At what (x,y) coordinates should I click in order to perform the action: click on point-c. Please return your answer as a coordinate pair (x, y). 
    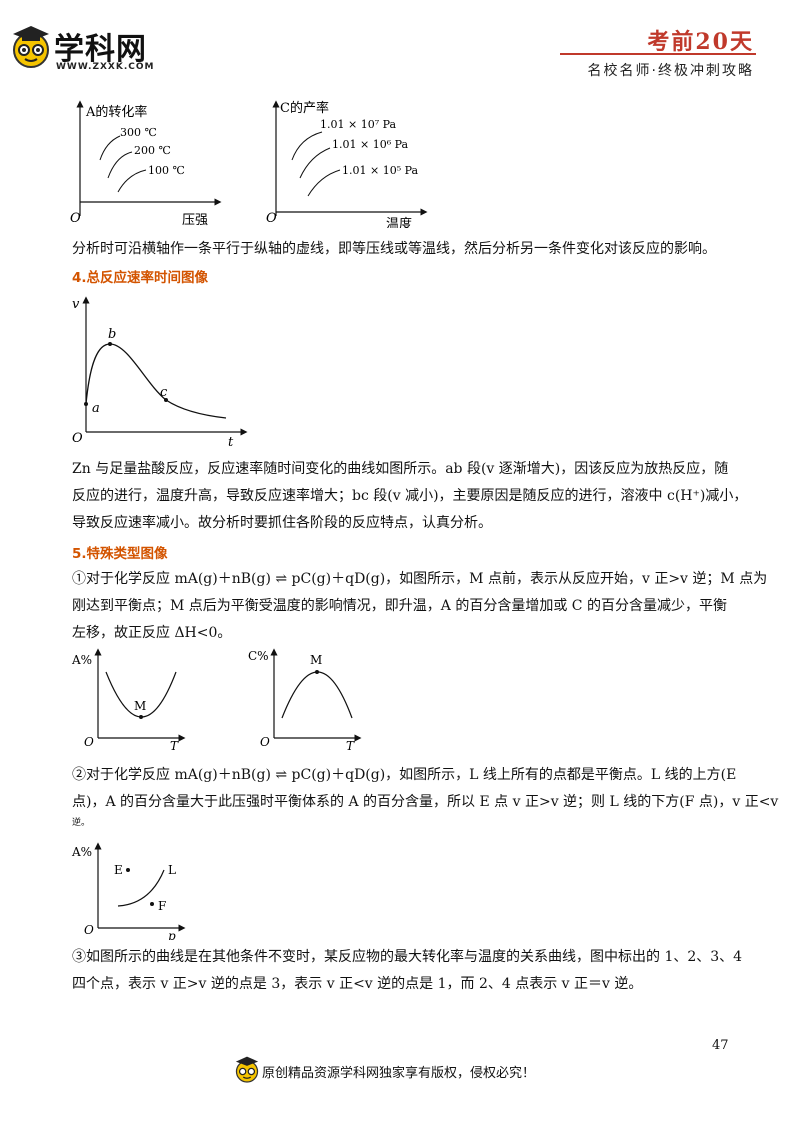
    Looking at the image, I should click on (166, 400).